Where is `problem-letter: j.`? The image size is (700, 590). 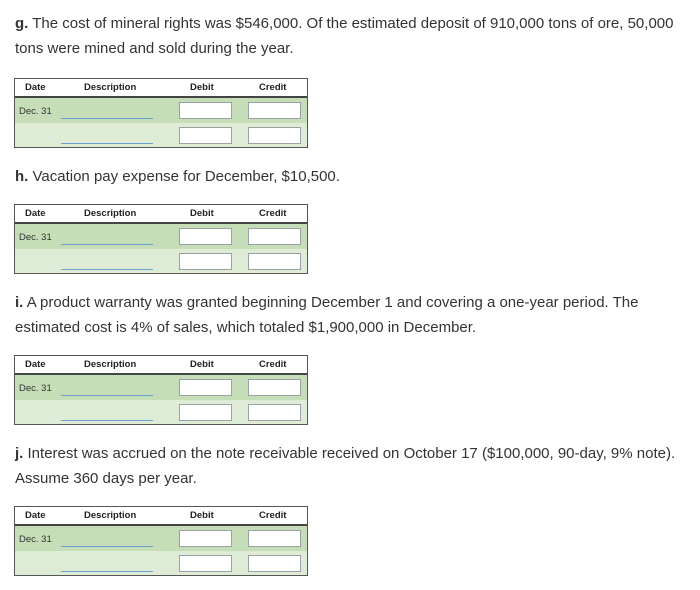
problem-letter: j. is located at coordinates (19, 453).